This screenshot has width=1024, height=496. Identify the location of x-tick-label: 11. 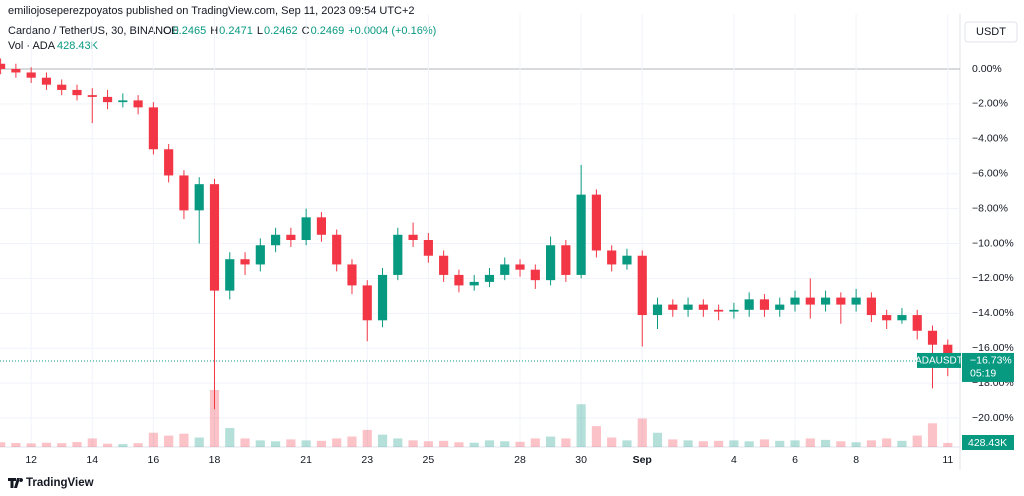
(947, 460).